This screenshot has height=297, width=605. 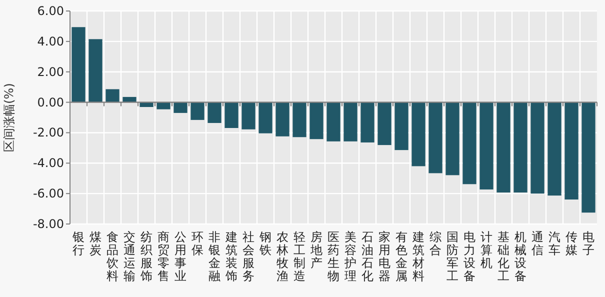 What do you see at coordinates (316, 250) in the screenshot?
I see `x-tick-label: 房地产` at bounding box center [316, 250].